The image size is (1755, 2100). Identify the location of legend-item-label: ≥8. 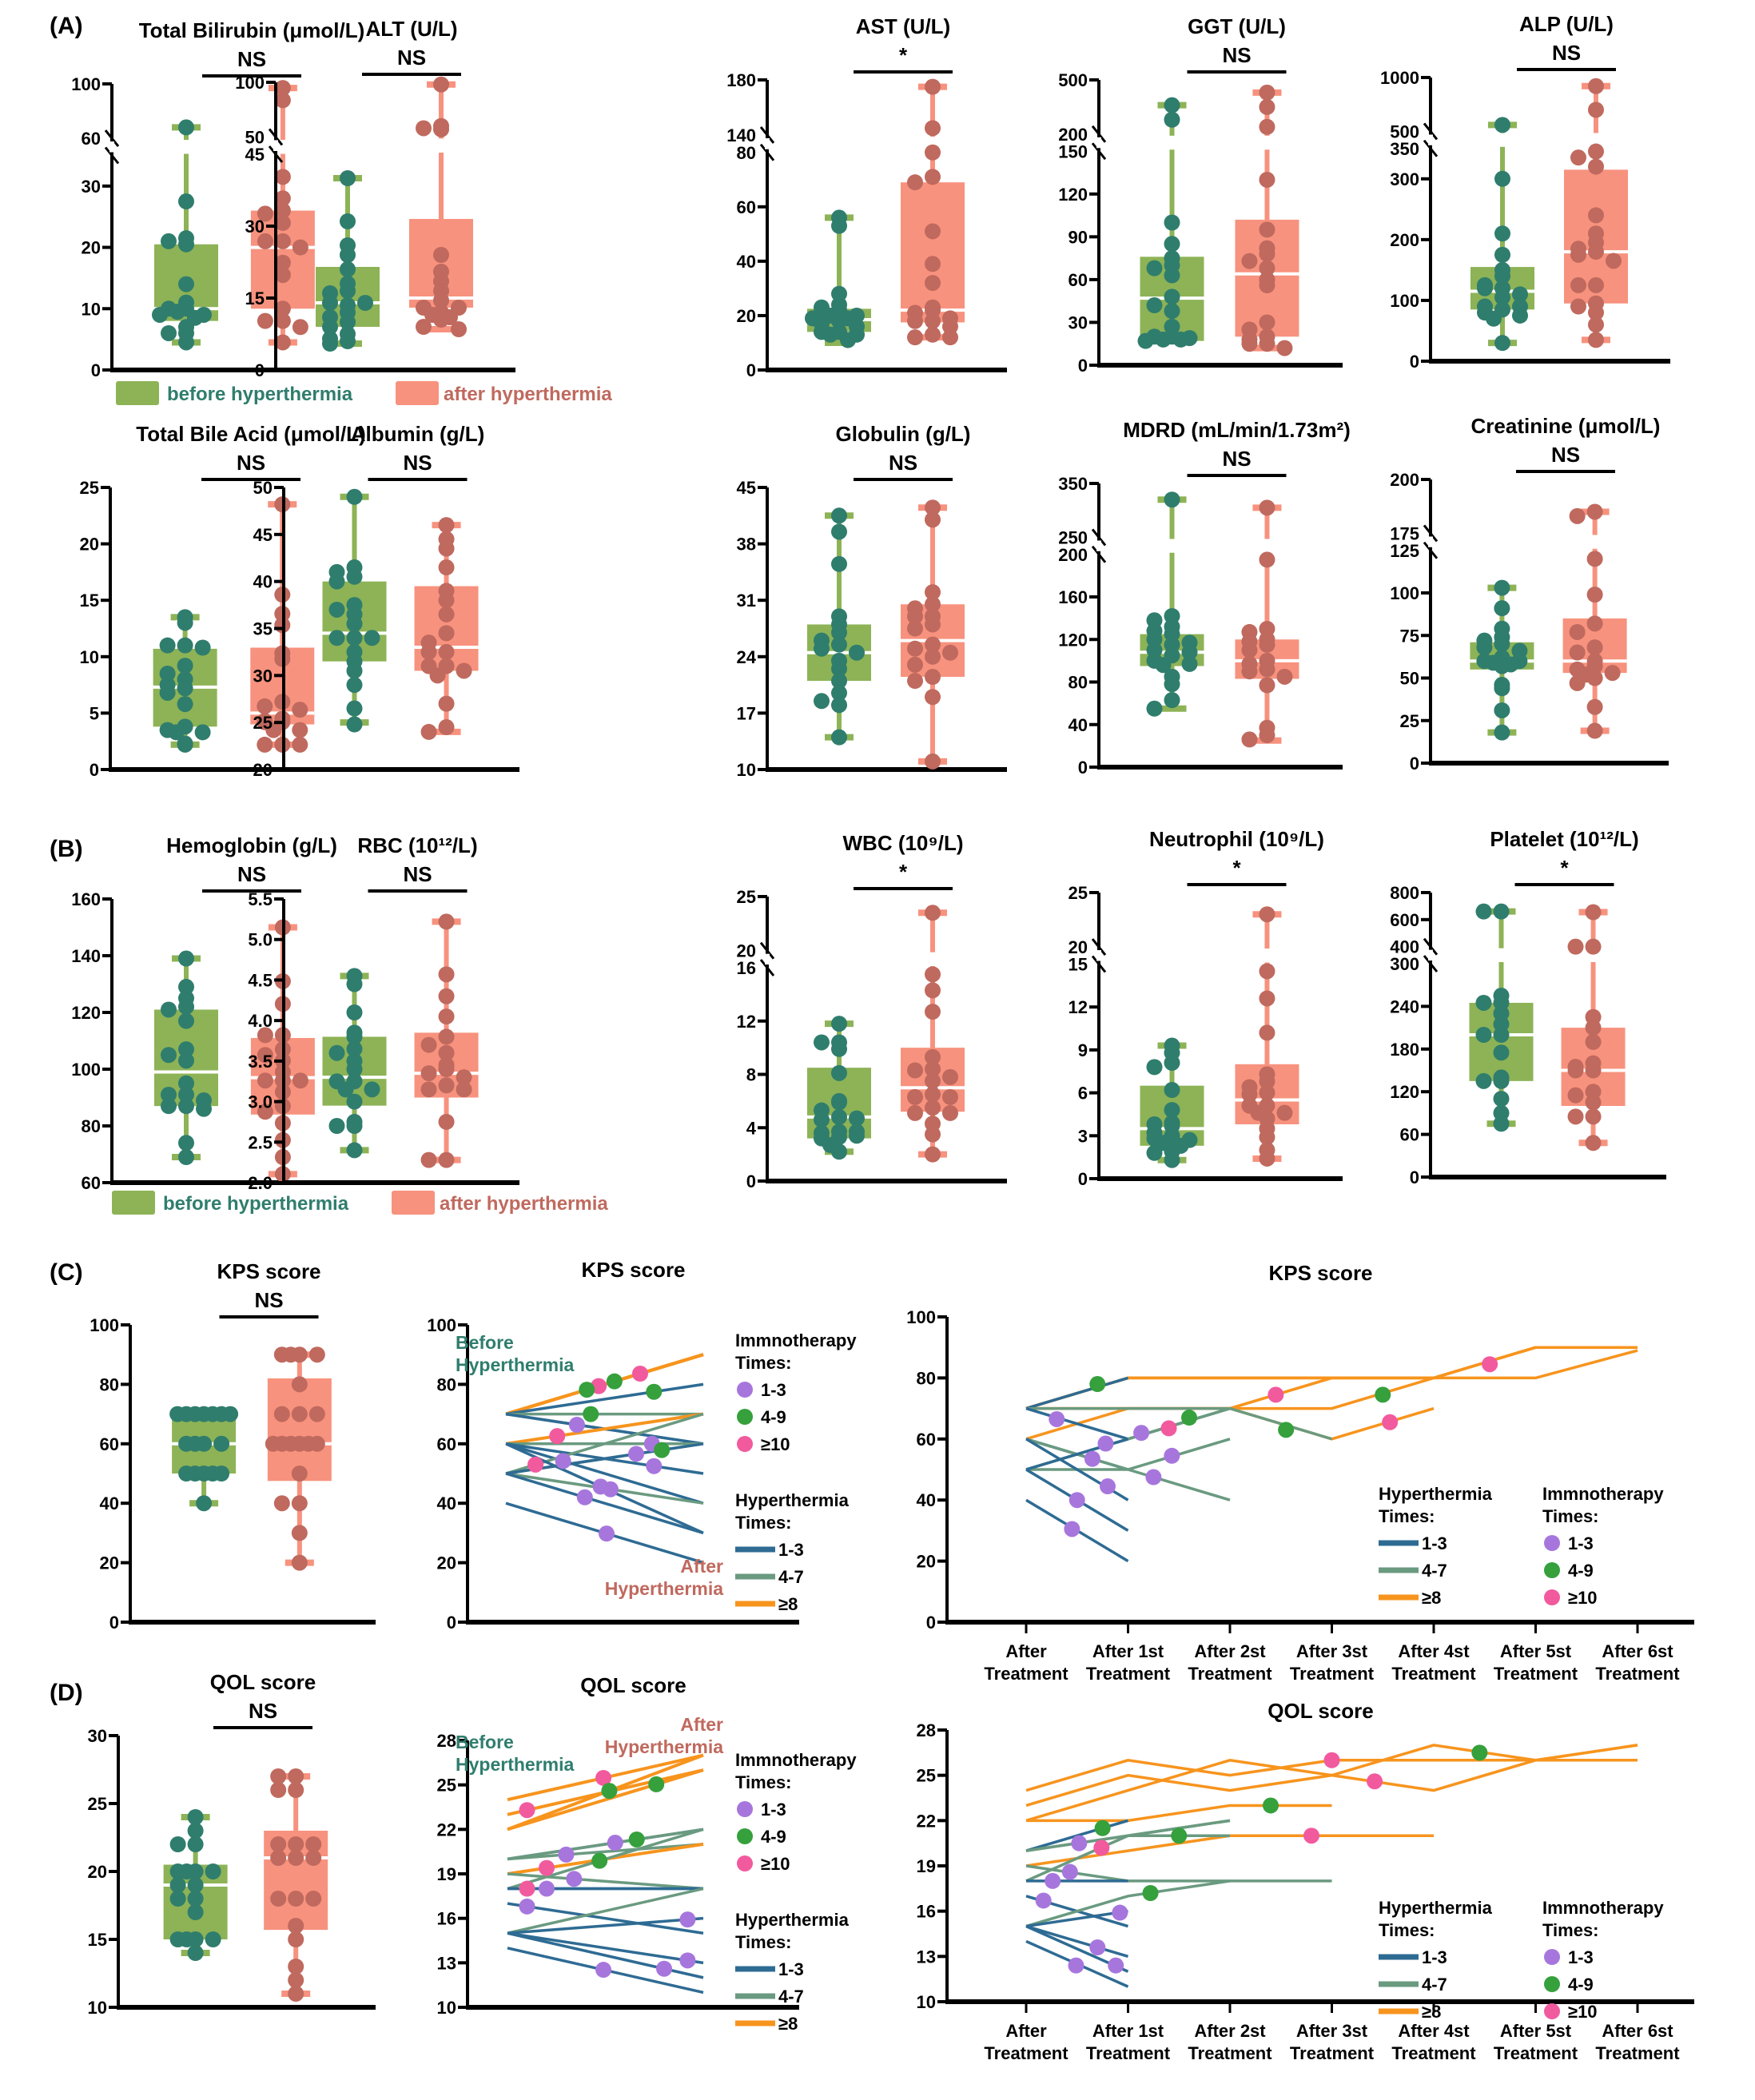
(1431, 1598).